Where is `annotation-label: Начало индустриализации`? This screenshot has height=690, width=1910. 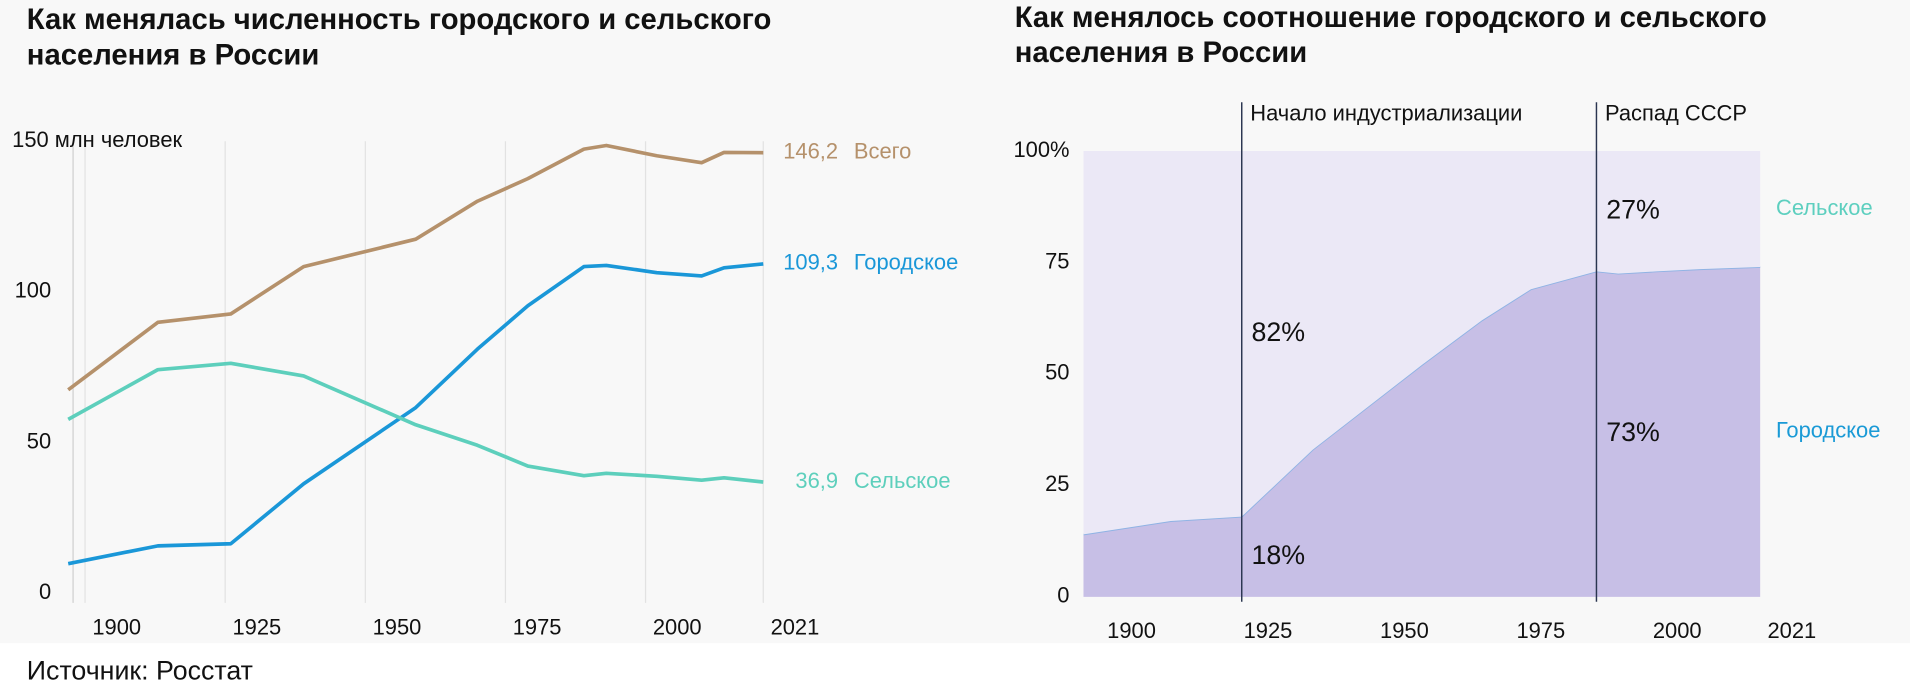 annotation-label: Начало индустриализации is located at coordinates (1386, 112).